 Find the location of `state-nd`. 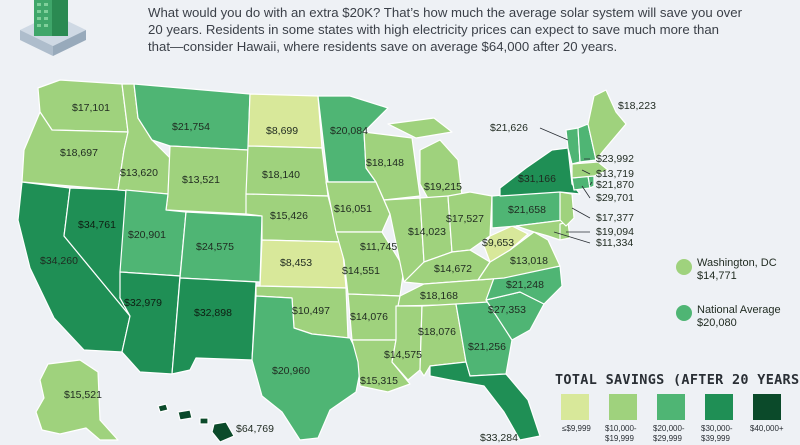

state-nd is located at coordinates (285, 121).